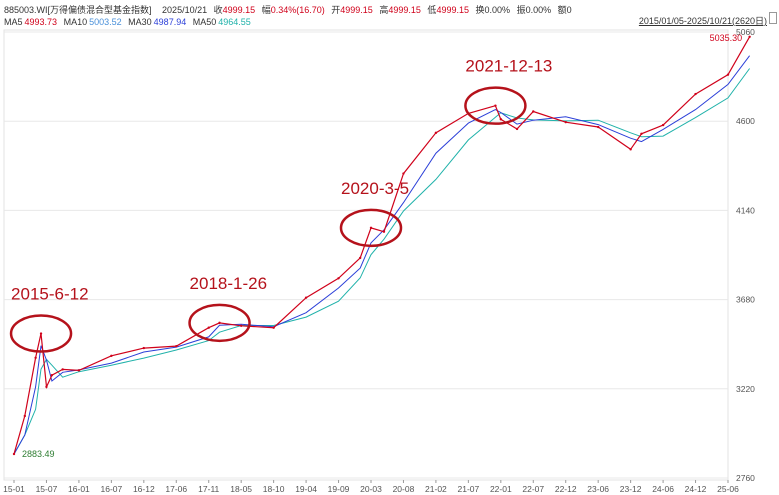 The width and height of the screenshot is (779, 495). What do you see at coordinates (185, 10) in the screenshot?
I see `quote-date: 2025/10/21` at bounding box center [185, 10].